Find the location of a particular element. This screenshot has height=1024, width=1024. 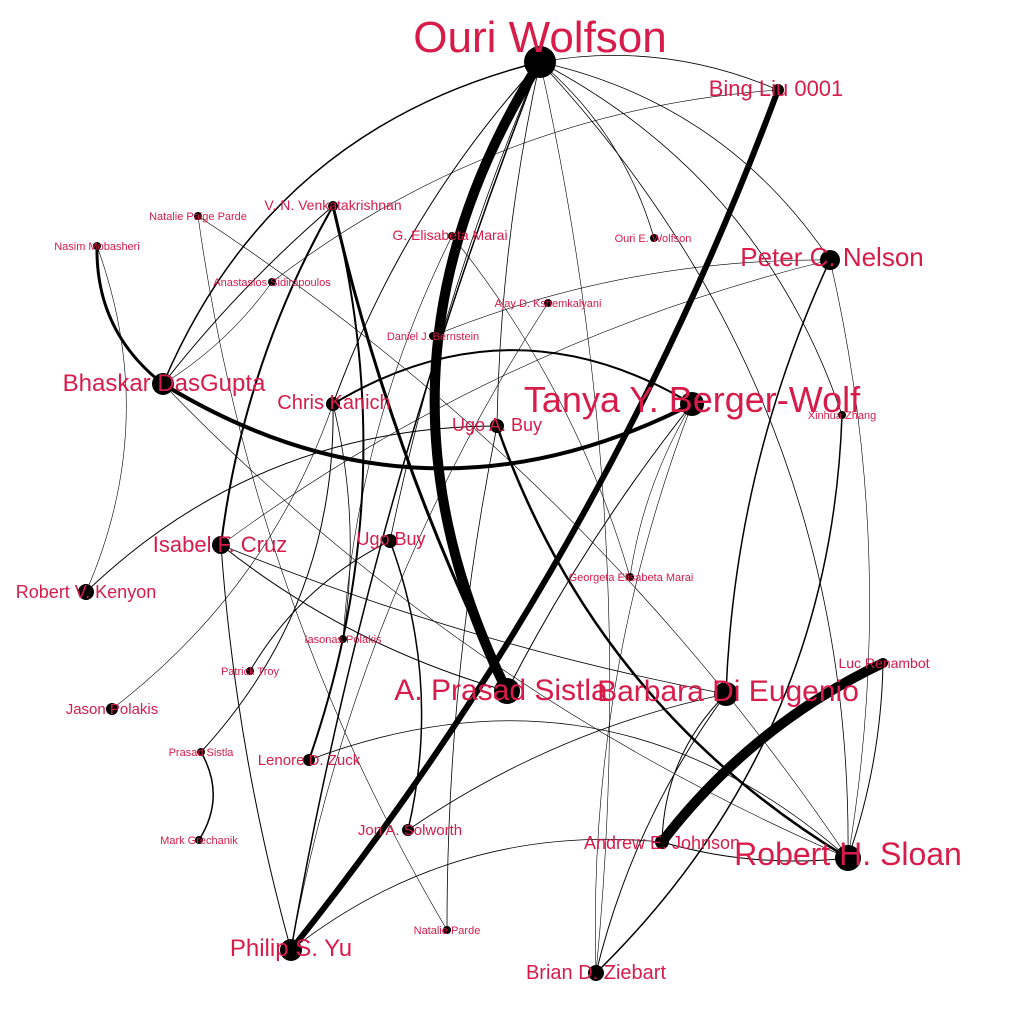

edge-bhaskar-tanya is located at coordinates (427, 426).